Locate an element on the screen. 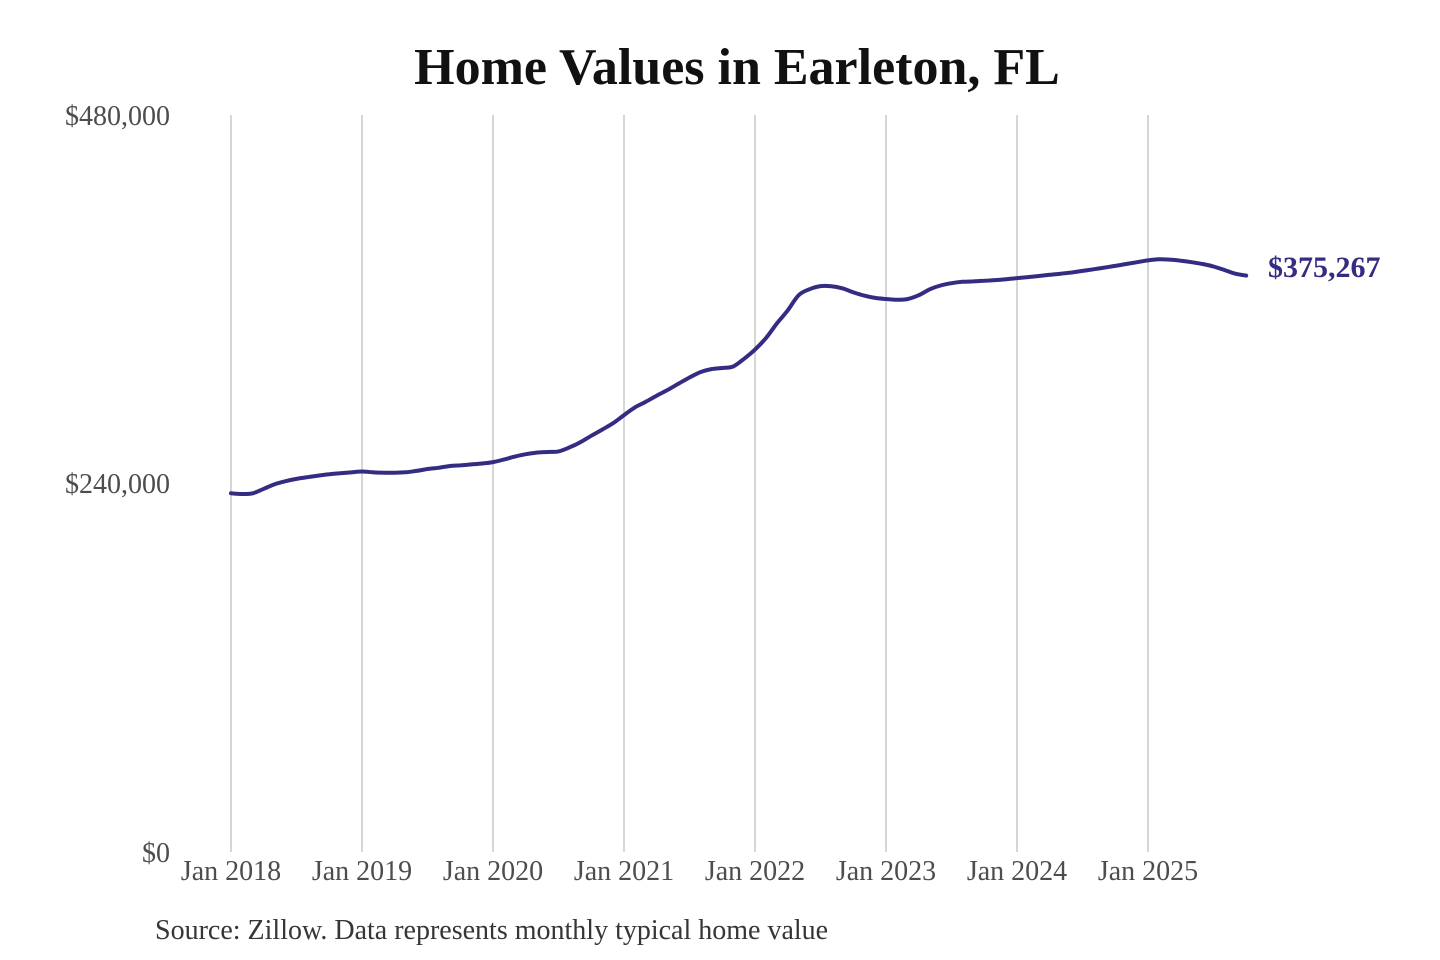 Image resolution: width=1440 pixels, height=960 pixels. svg-text: Jan 2018 is located at coordinates (231, 871).